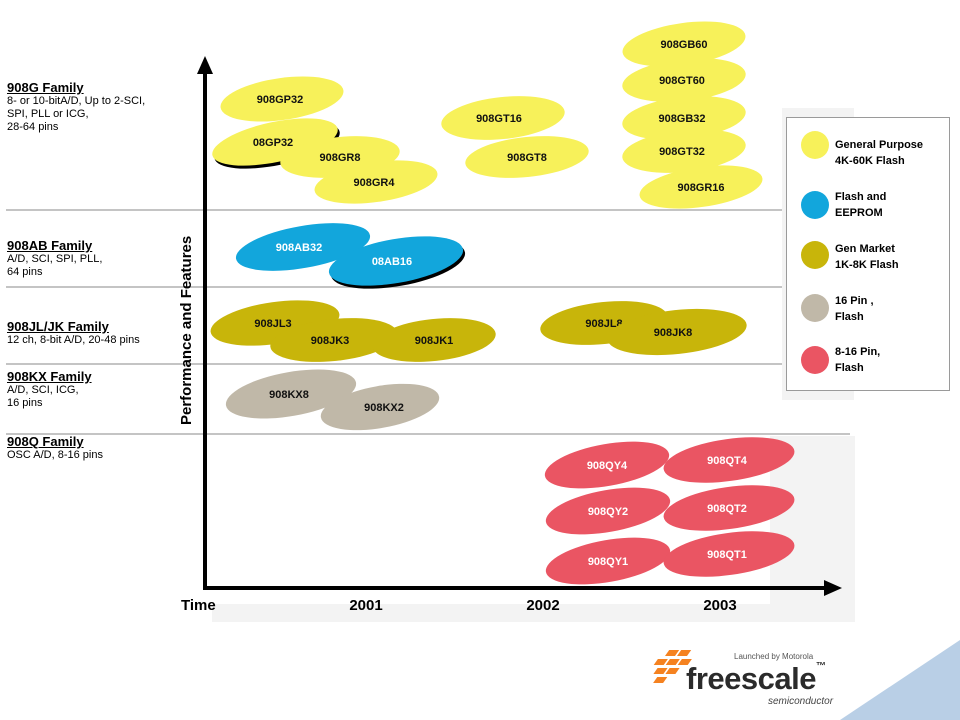 The height and width of the screenshot is (720, 960). I want to click on part-908gt60: 908GT60, so click(684, 80).